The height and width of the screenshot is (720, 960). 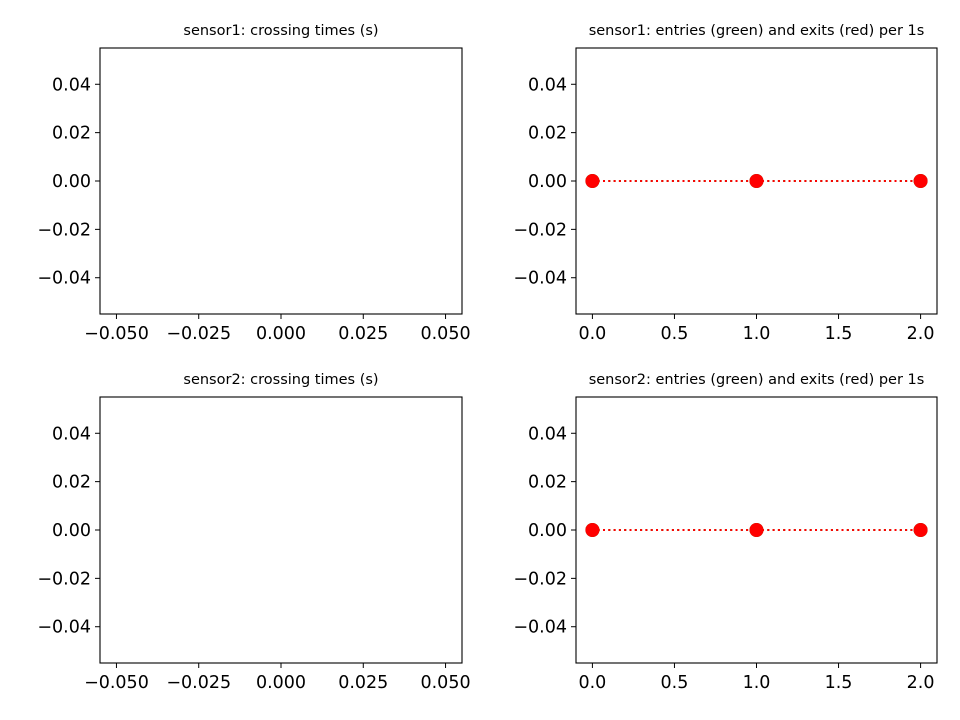 I want to click on chart-title: sensor2: crossing times (s), so click(x=280, y=380).